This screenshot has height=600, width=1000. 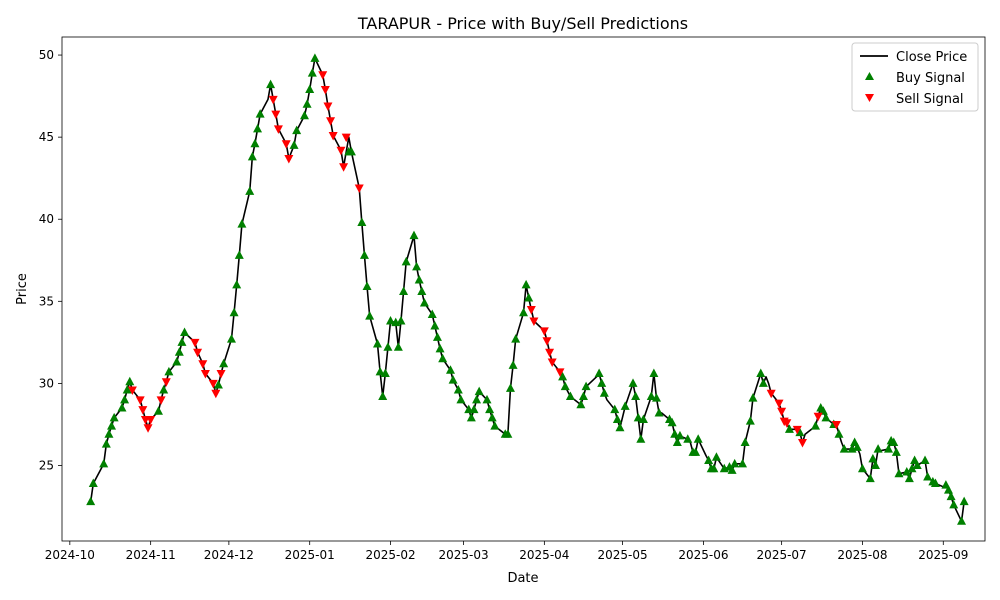 What do you see at coordinates (703, 555) in the screenshot?
I see `x-tick-label: 2025-06` at bounding box center [703, 555].